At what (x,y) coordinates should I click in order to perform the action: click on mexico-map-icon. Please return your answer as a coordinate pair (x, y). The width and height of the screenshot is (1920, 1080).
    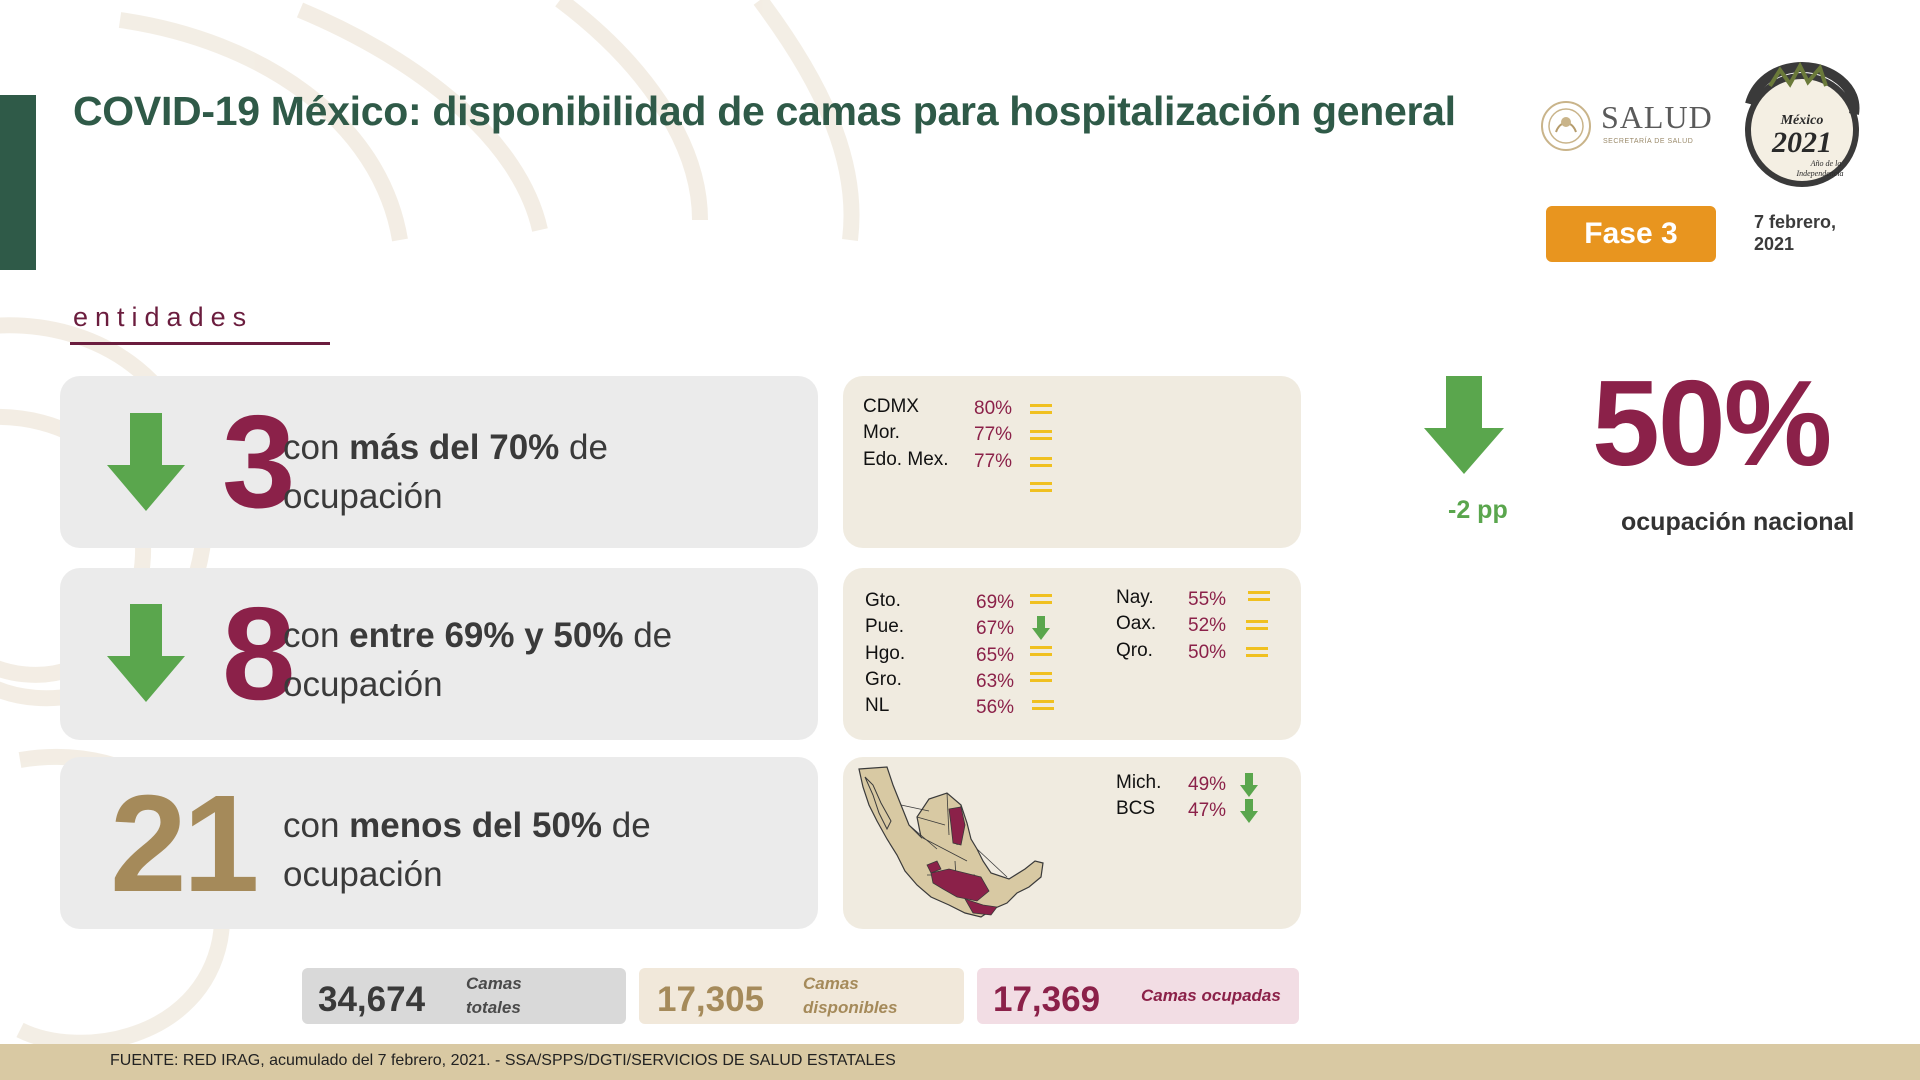
    Looking at the image, I should click on (951, 842).